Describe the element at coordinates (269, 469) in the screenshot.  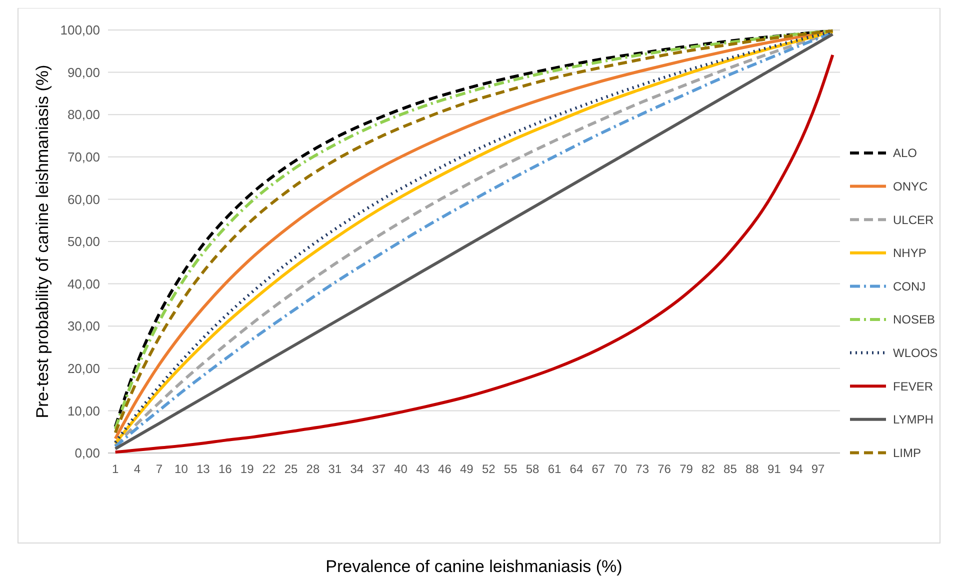
I see `x-tick-label: 22` at that location.